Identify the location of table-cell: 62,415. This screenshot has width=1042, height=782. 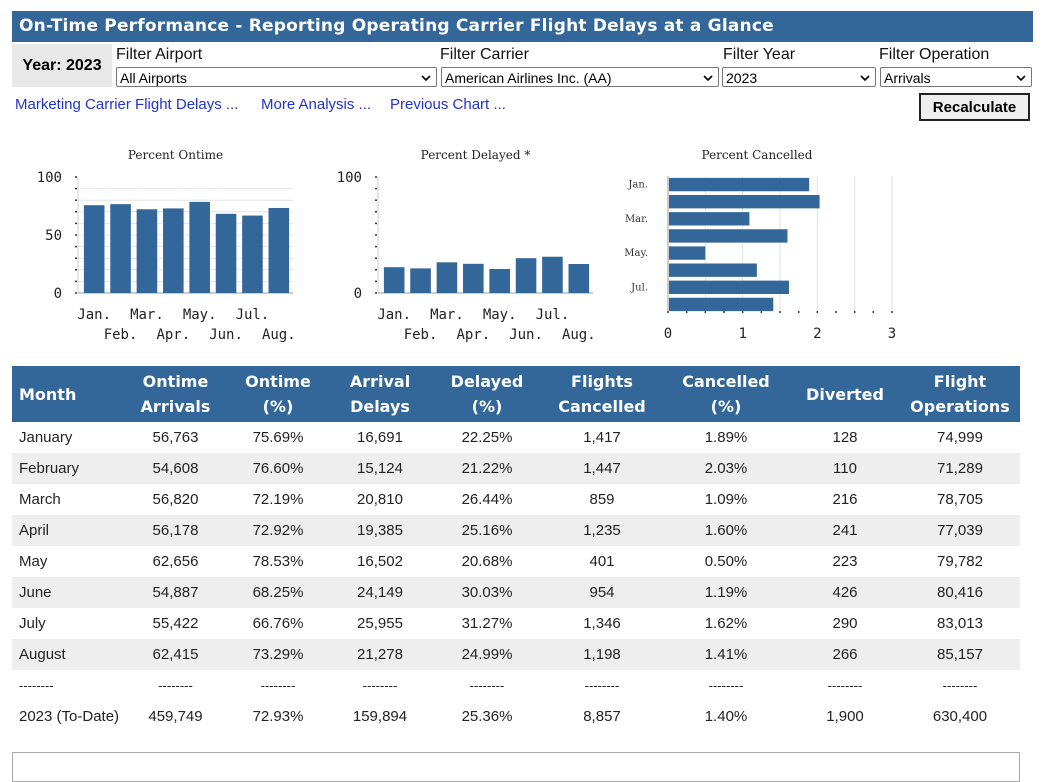
(175, 654).